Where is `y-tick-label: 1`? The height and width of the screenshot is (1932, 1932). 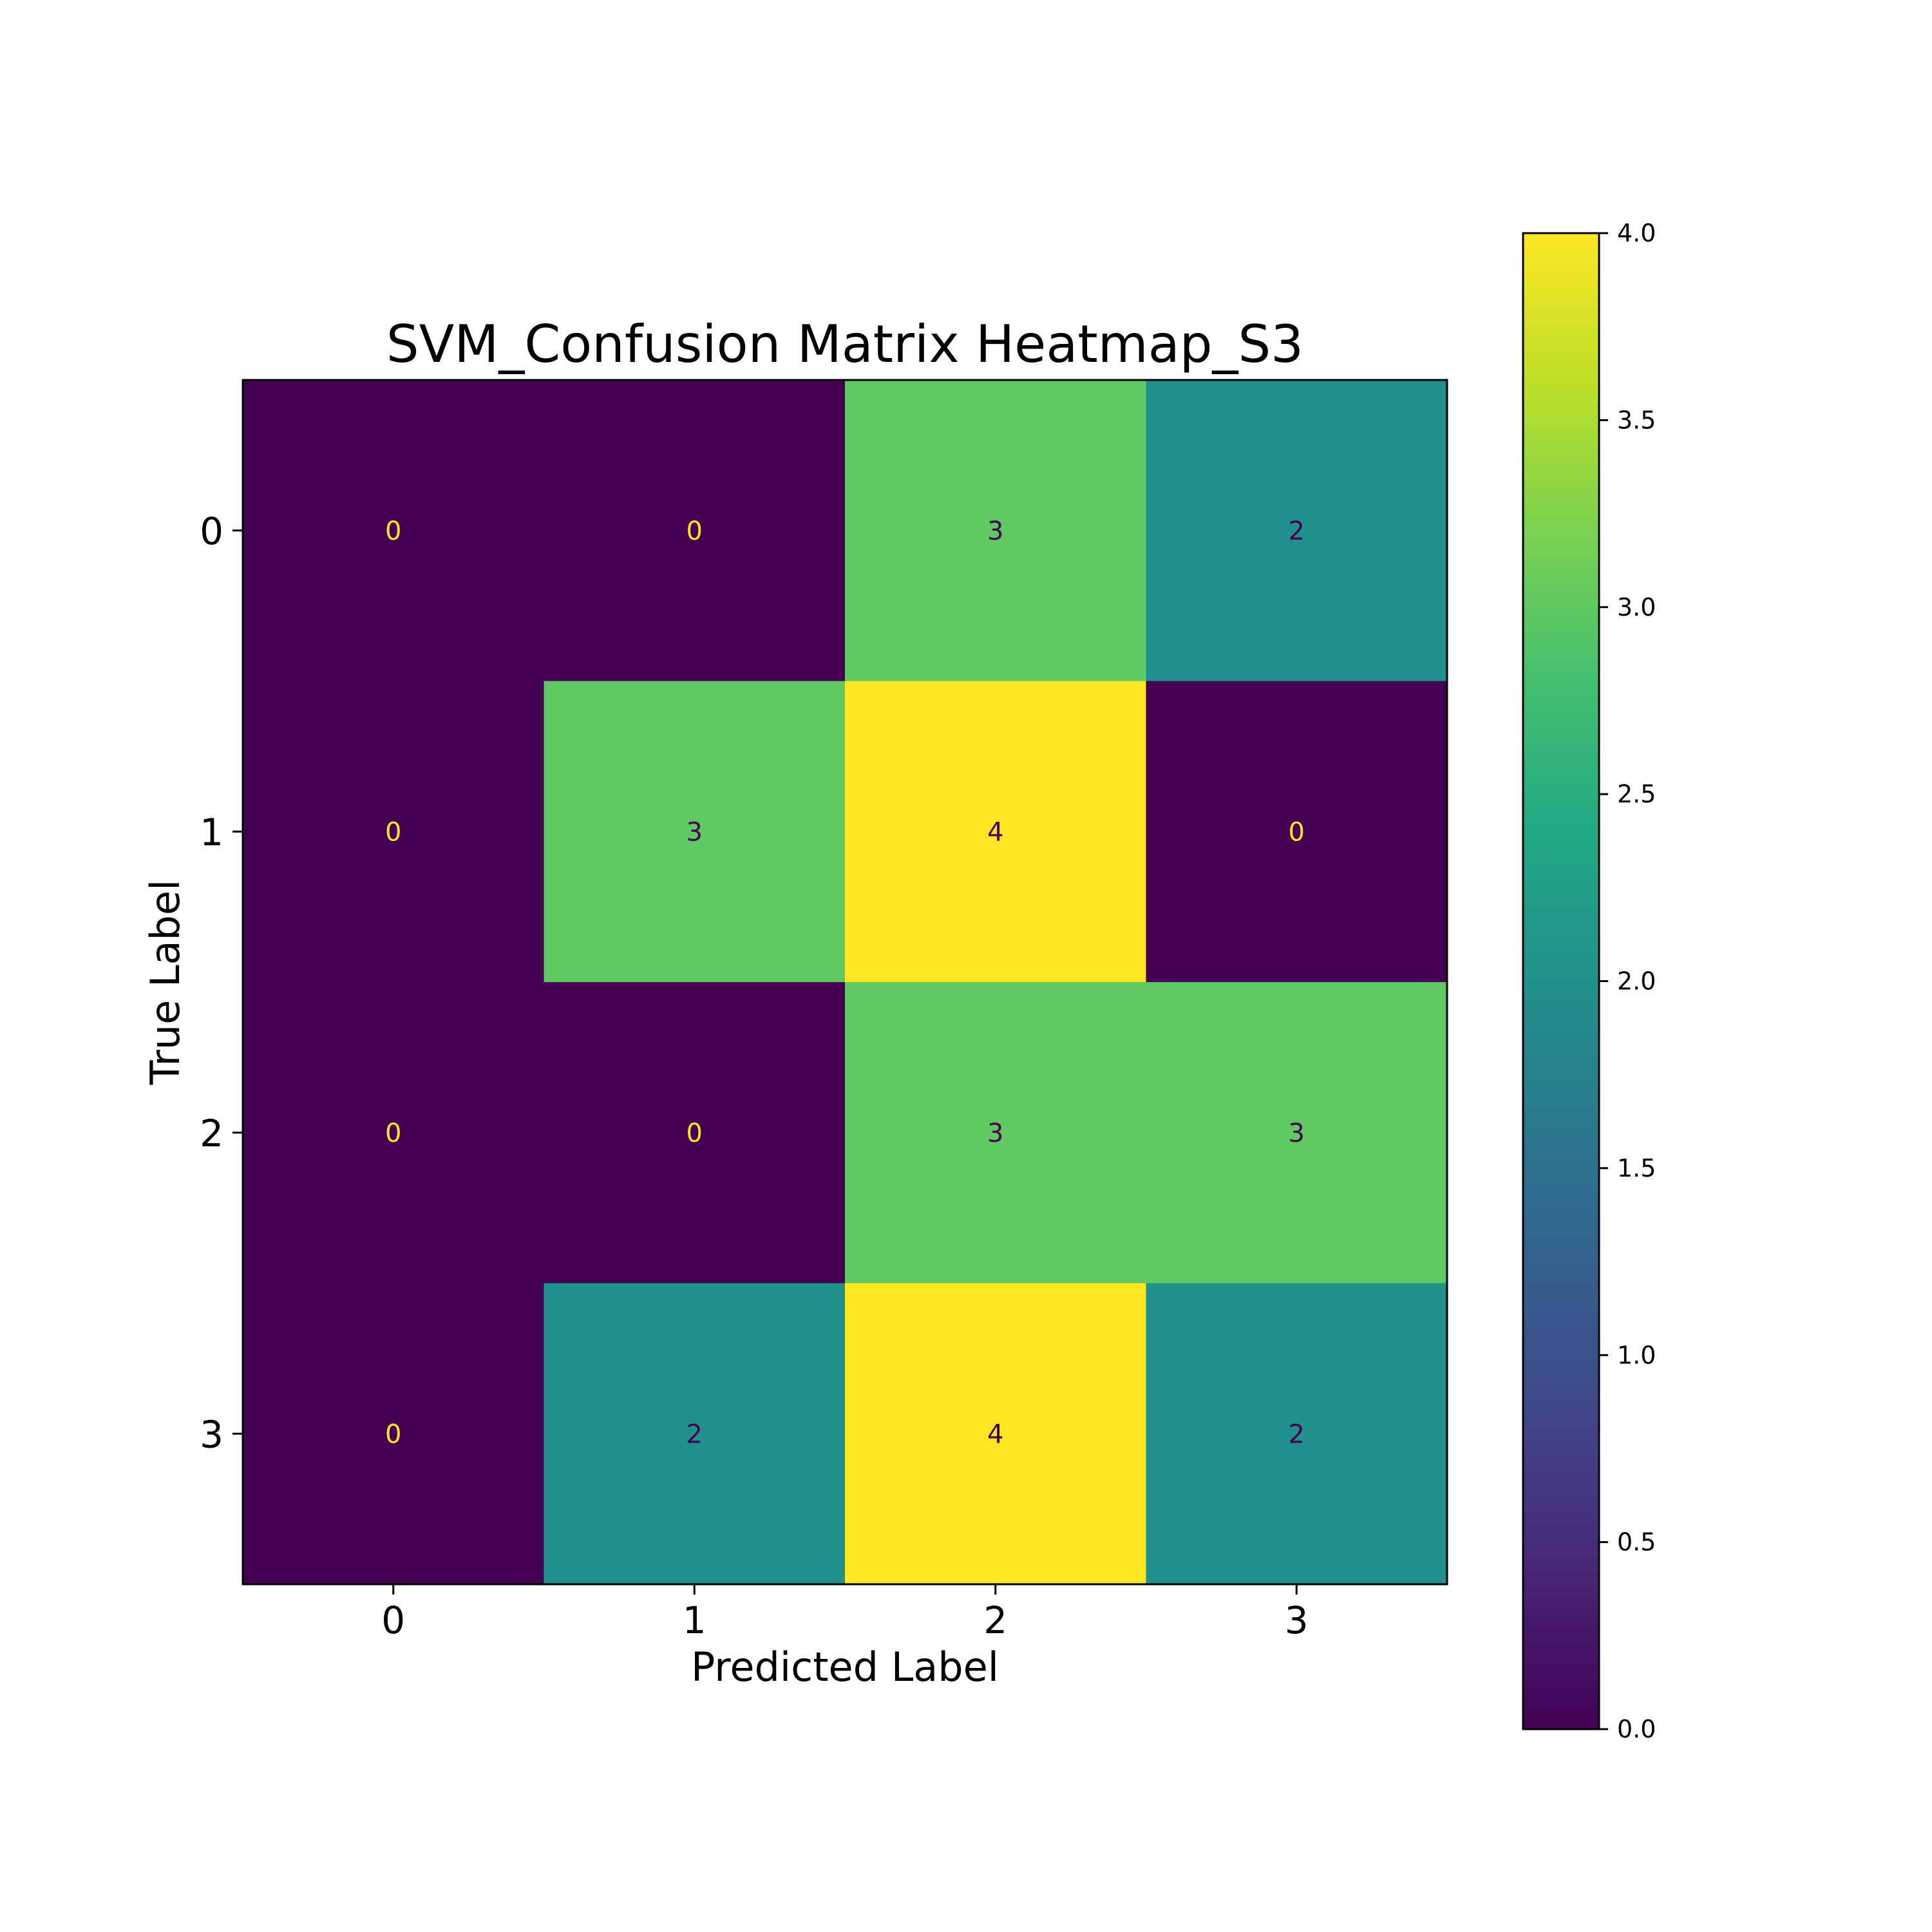 y-tick-label: 1 is located at coordinates (211, 832).